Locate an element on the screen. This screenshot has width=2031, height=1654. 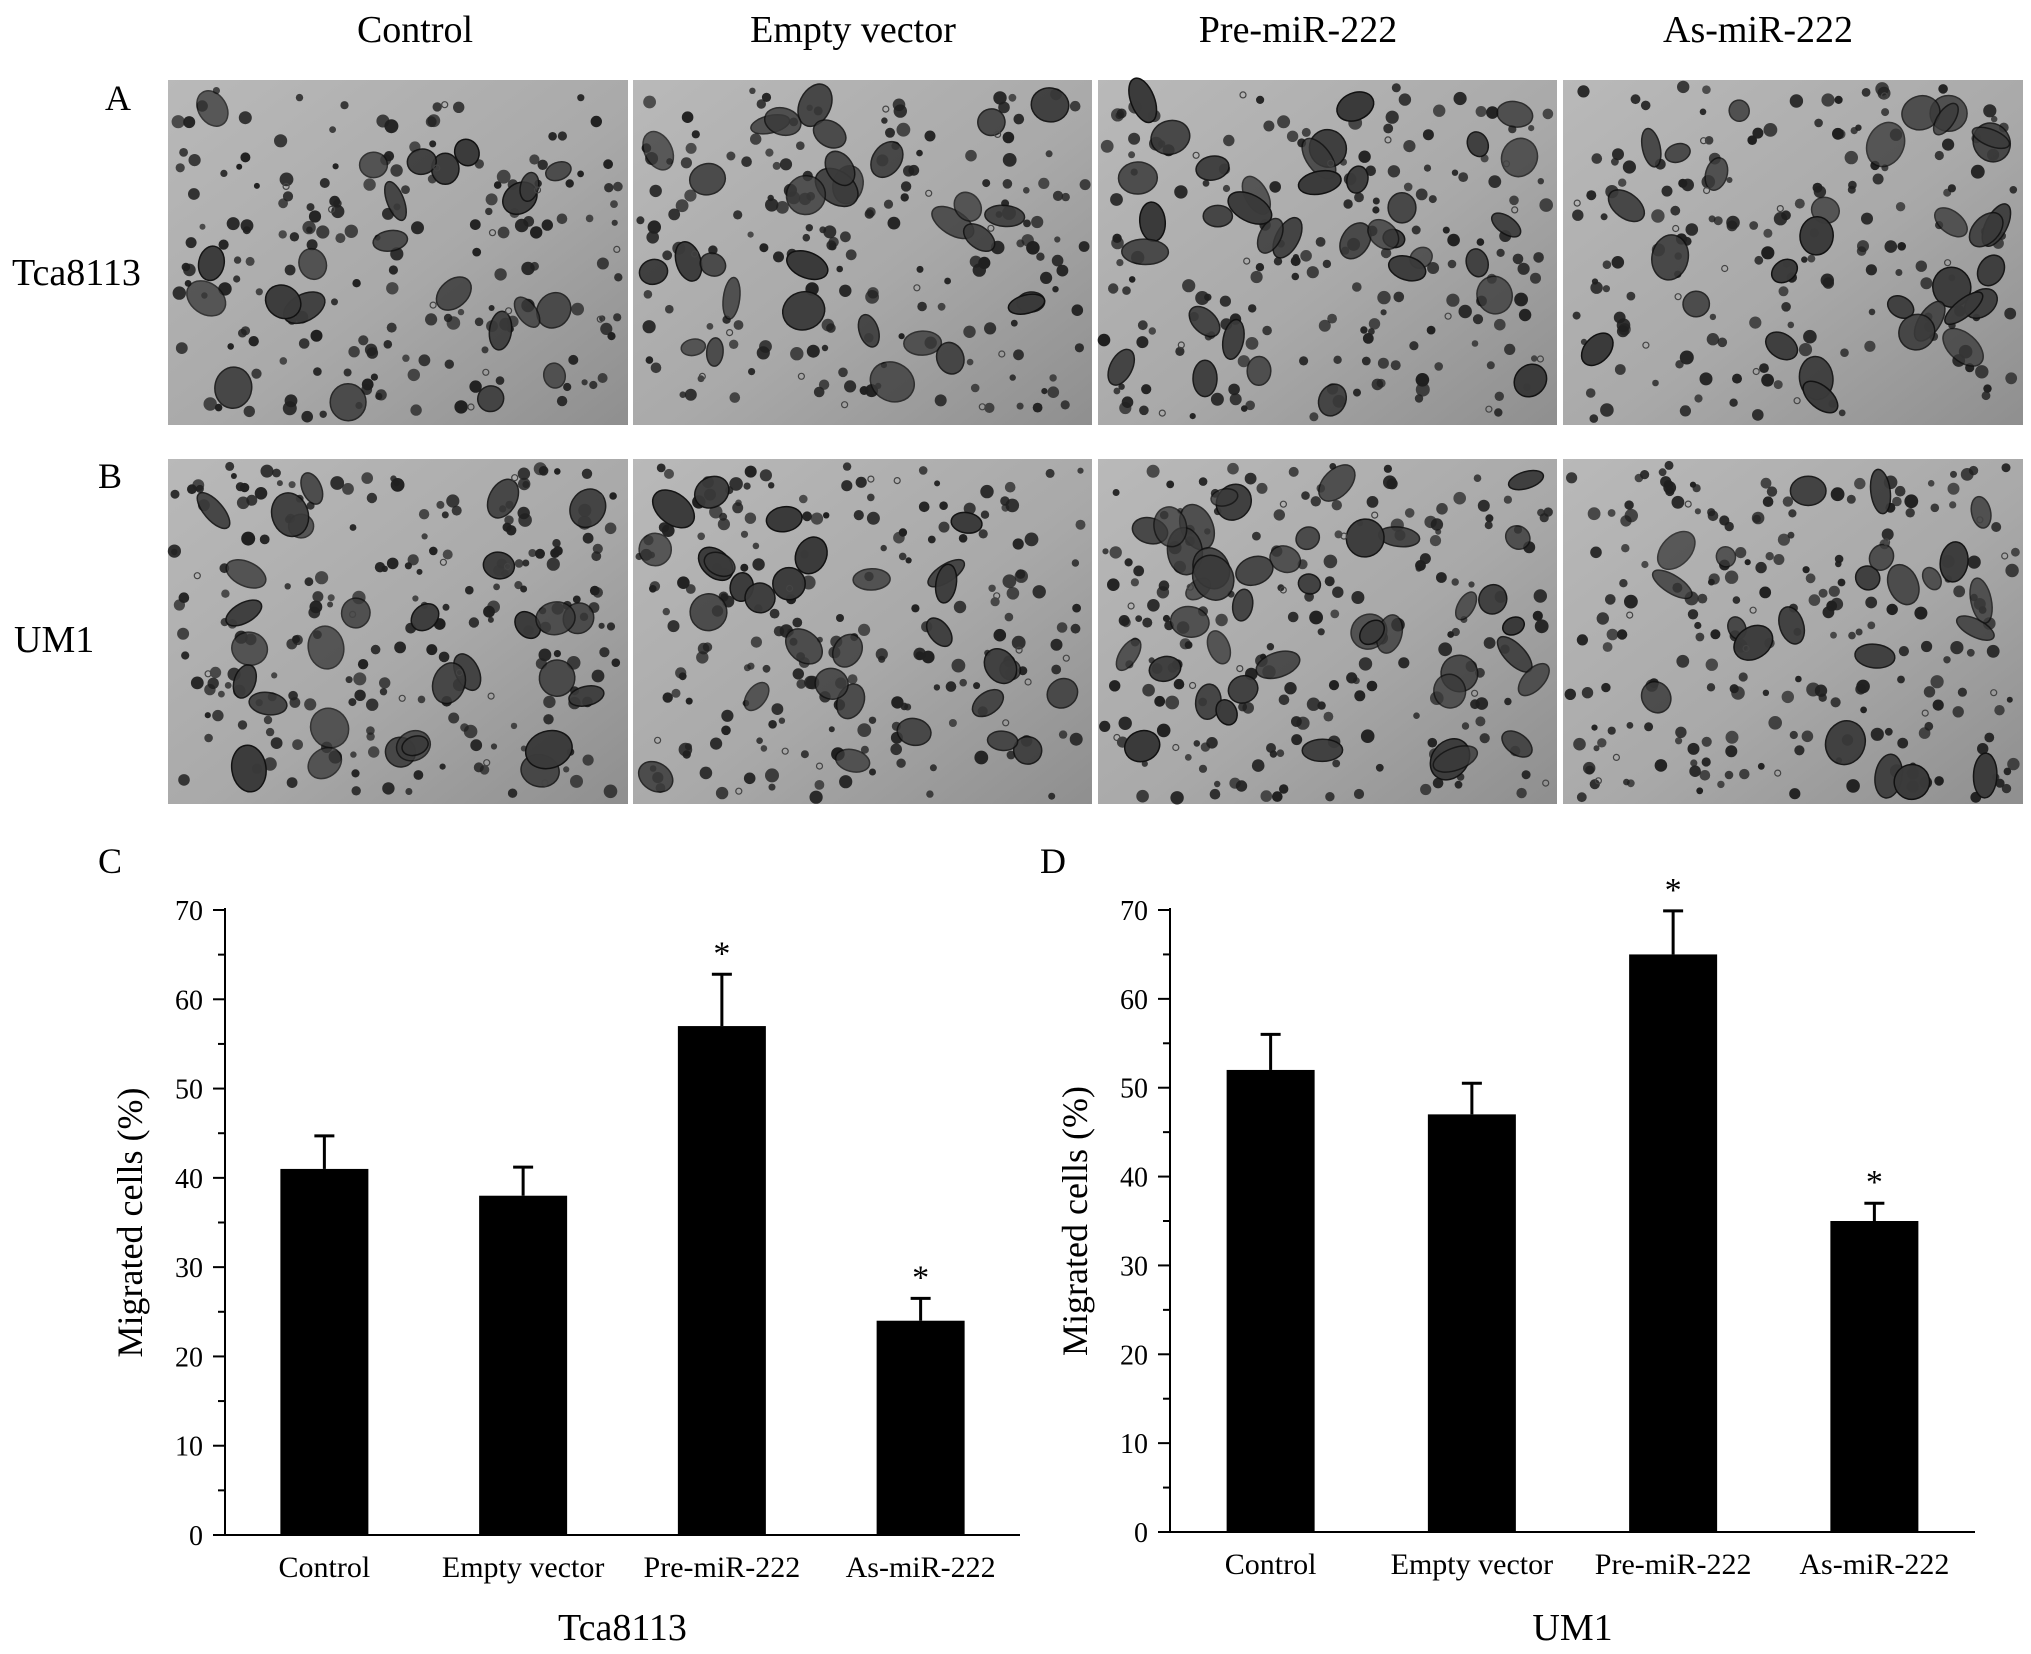
panel-label-a: A is located at coordinates (118, 98).